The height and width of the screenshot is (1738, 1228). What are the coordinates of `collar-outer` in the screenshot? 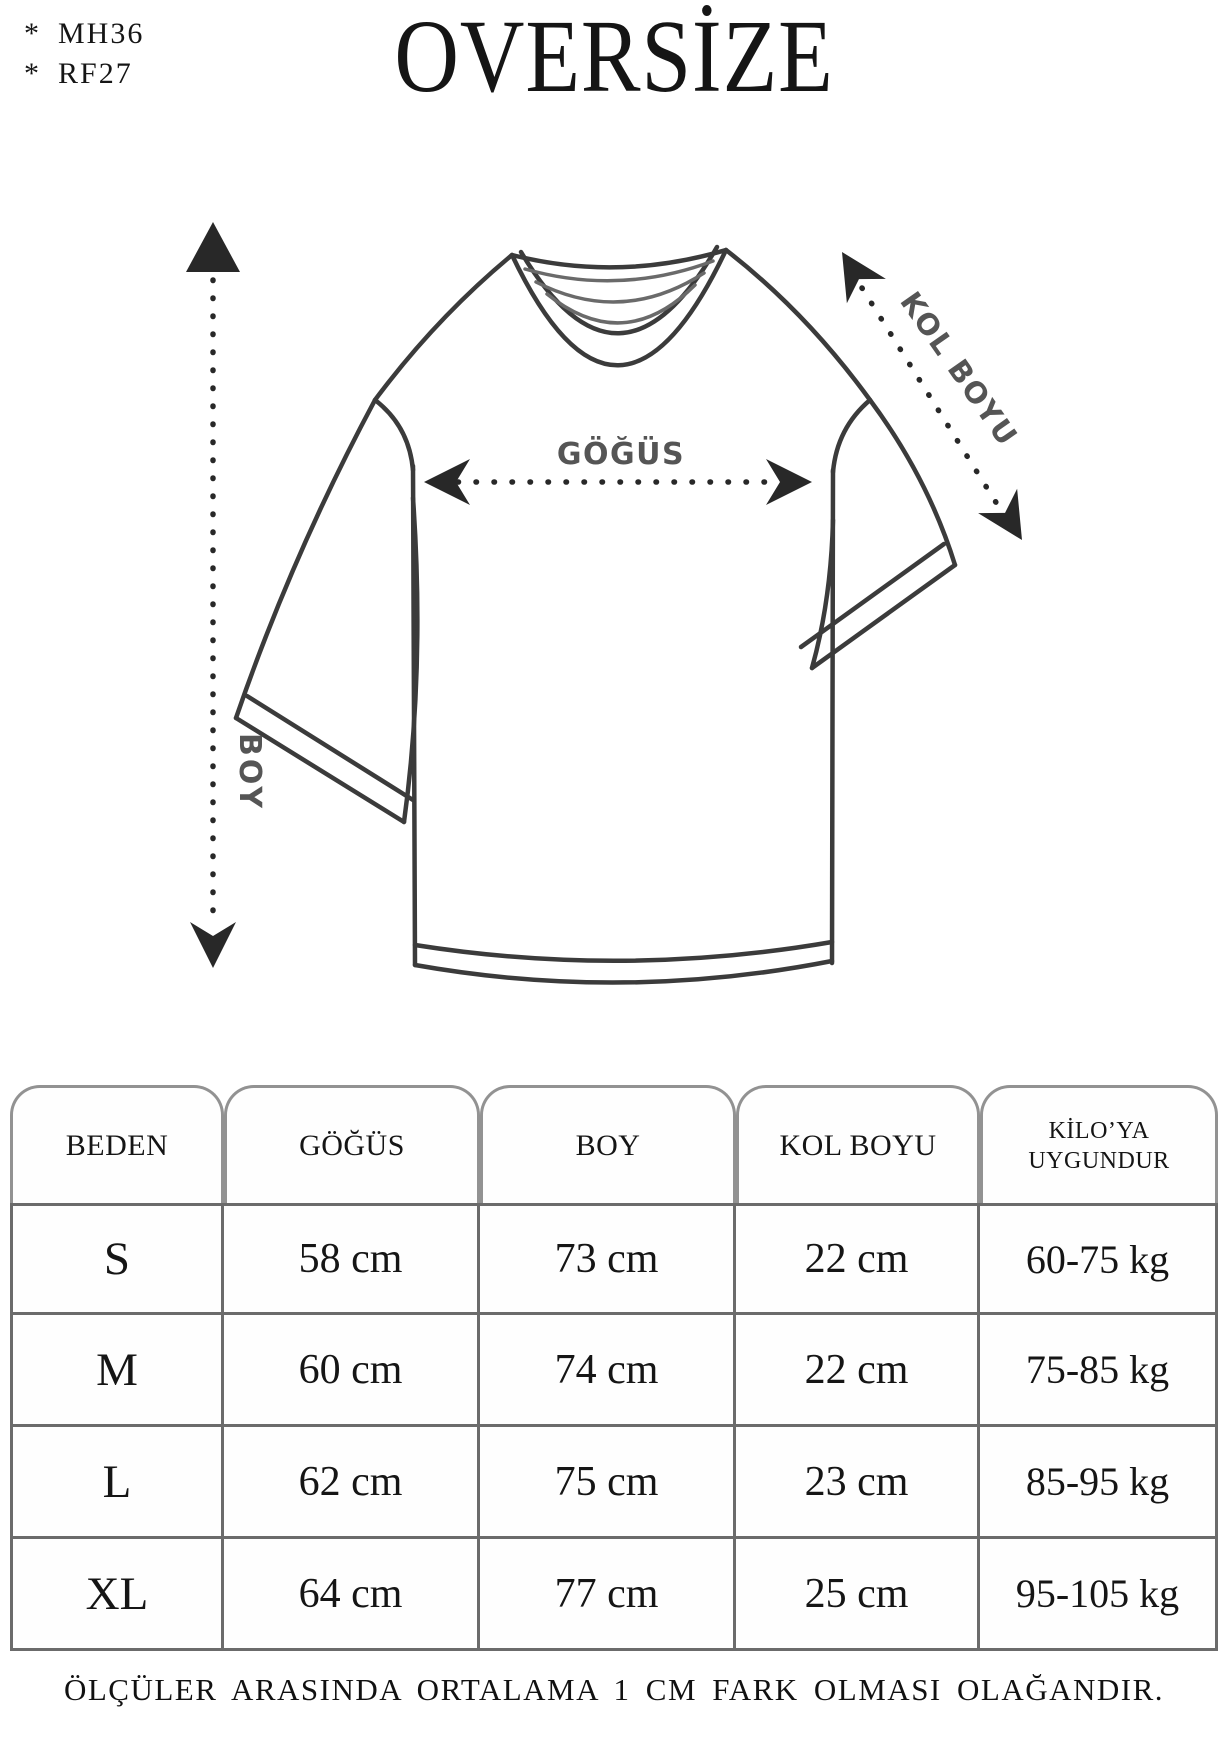 It's located at (619, 307).